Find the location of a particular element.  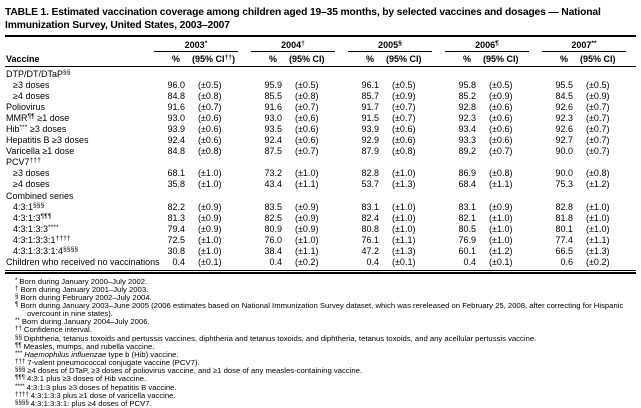

percent-cell: 86.9 is located at coordinates (459, 173).